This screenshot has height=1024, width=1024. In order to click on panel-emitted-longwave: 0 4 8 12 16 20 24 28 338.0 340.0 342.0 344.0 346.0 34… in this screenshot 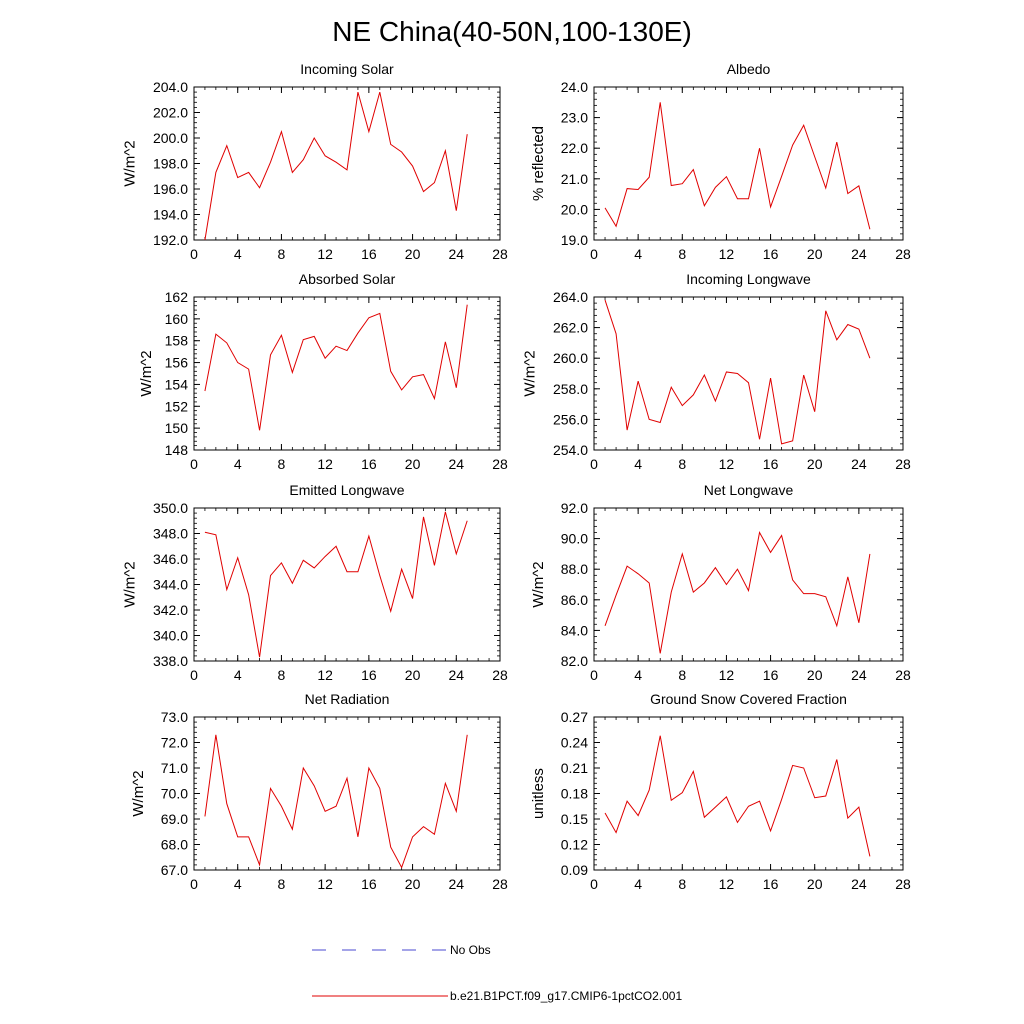, I will do `click(315, 582)`.